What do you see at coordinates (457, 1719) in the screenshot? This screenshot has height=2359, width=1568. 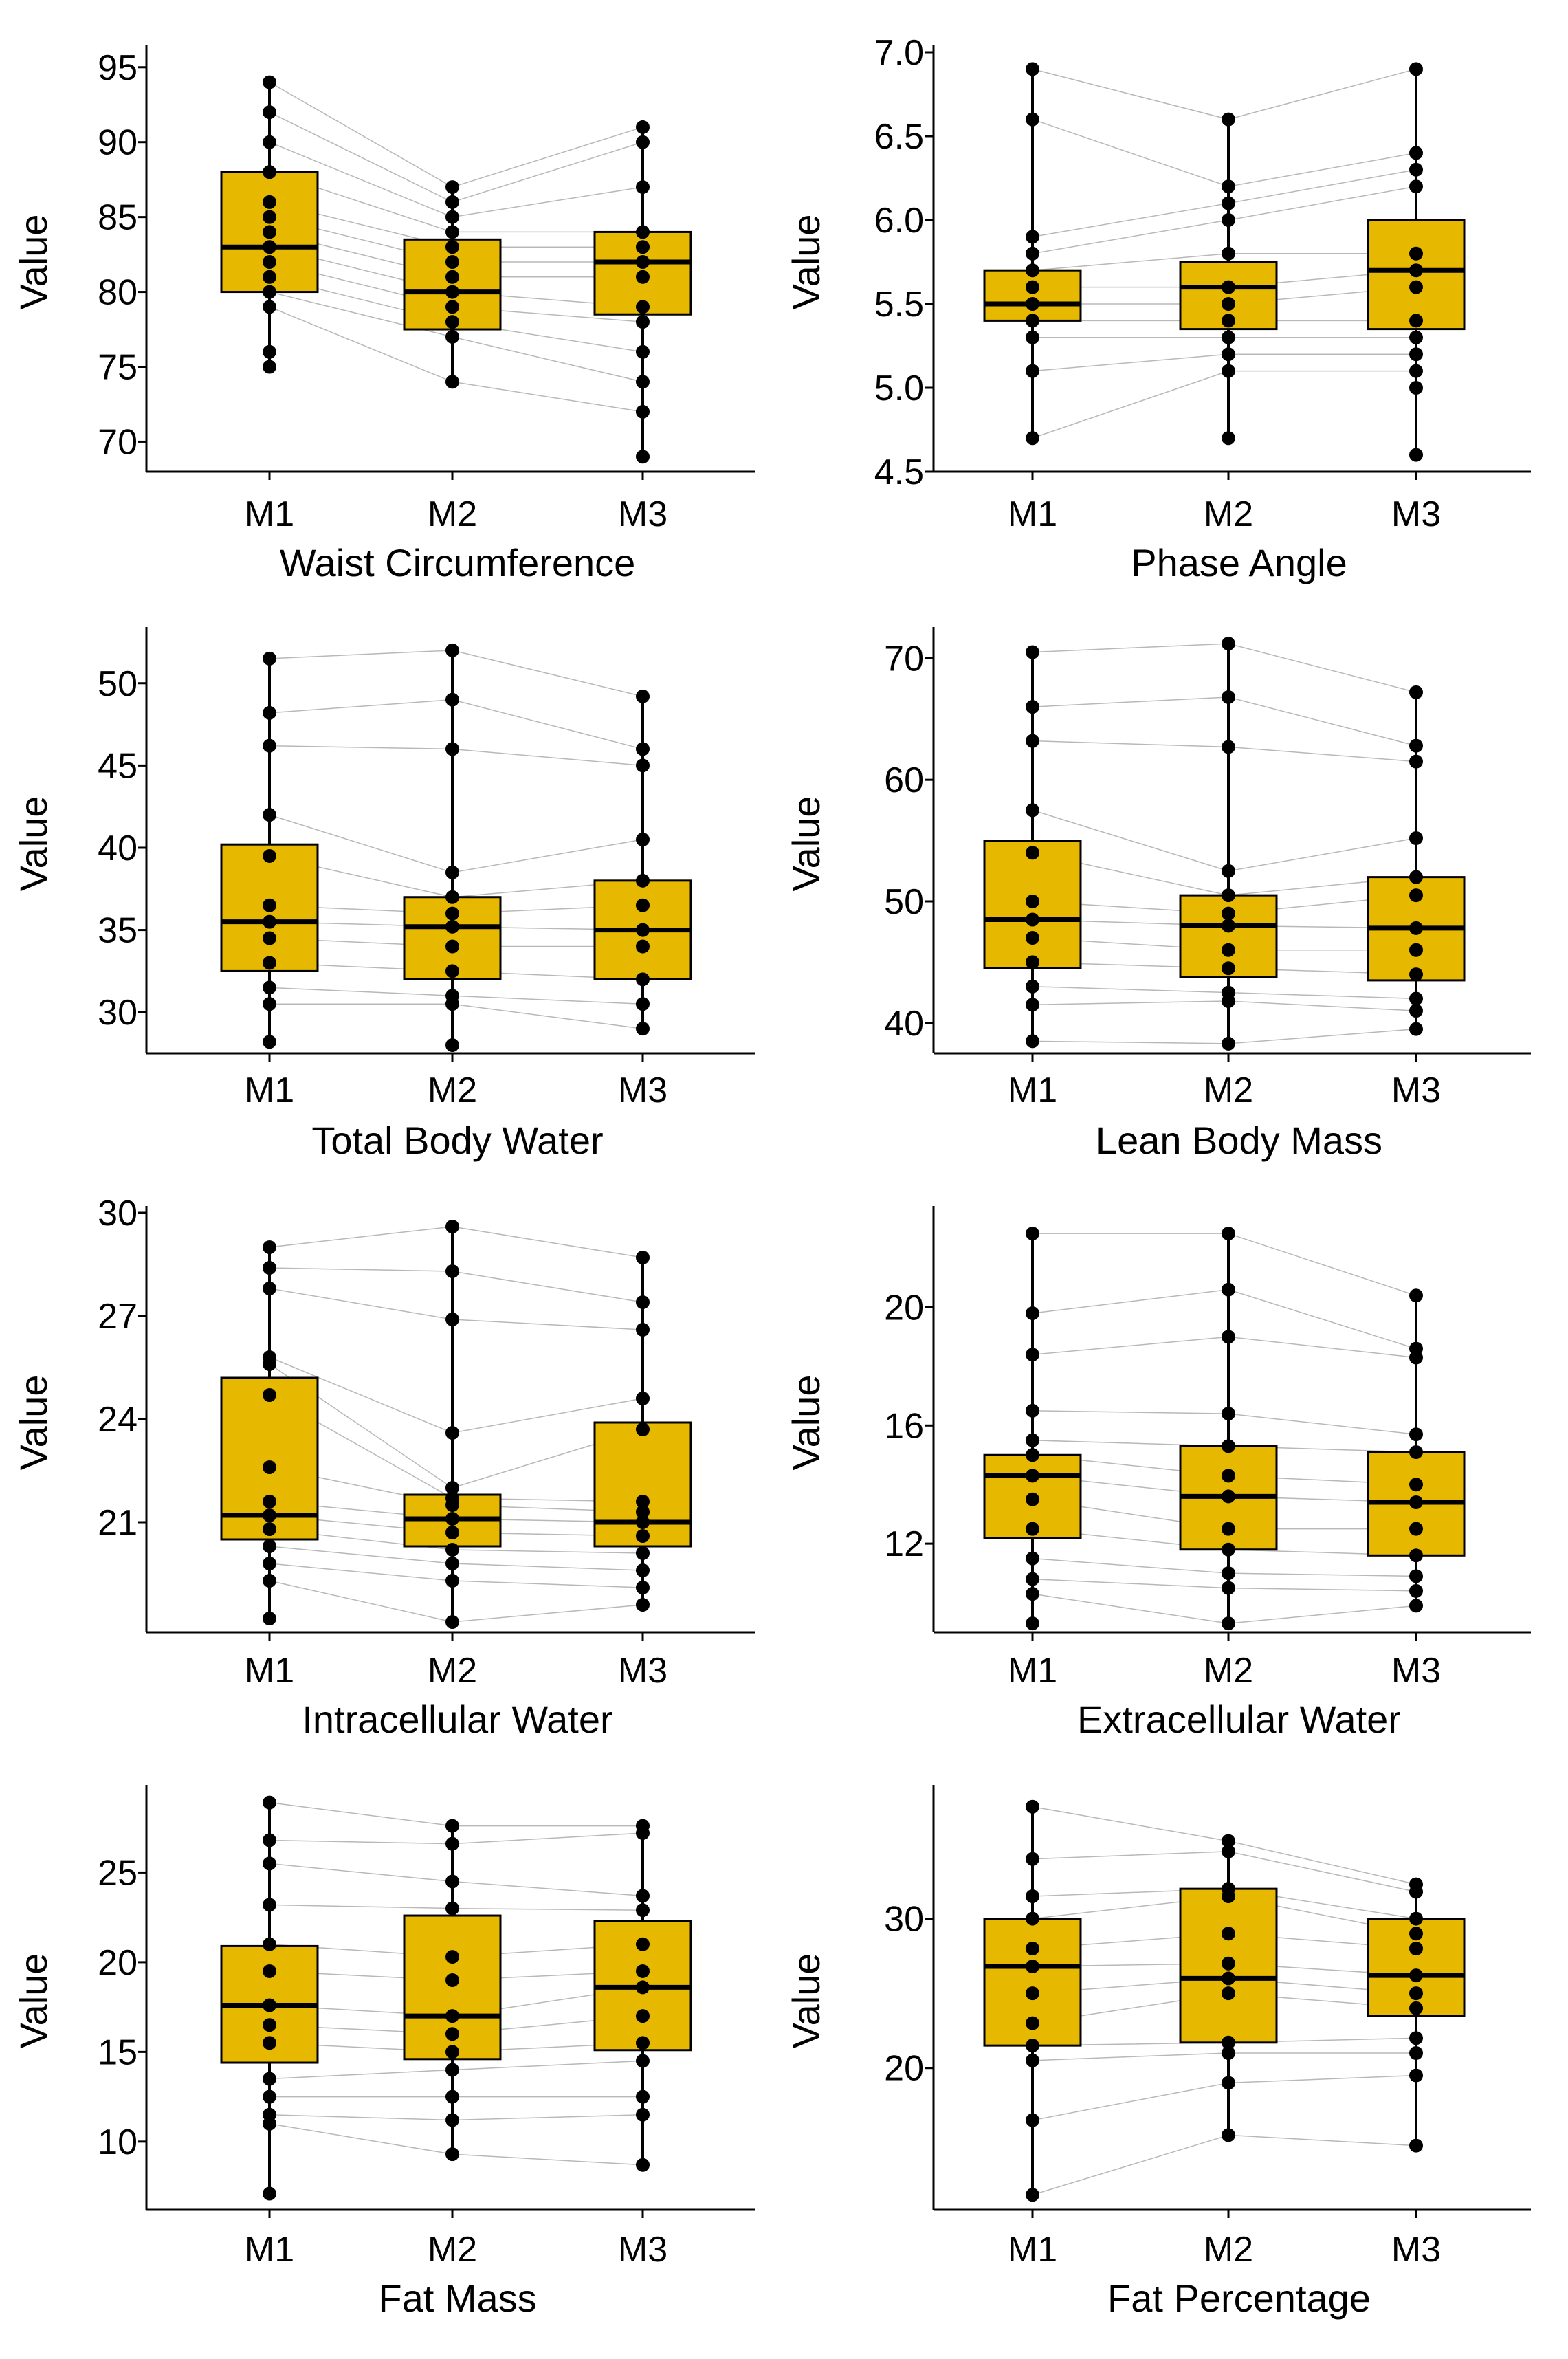 I see `x-axis-title: Intracellular Water` at bounding box center [457, 1719].